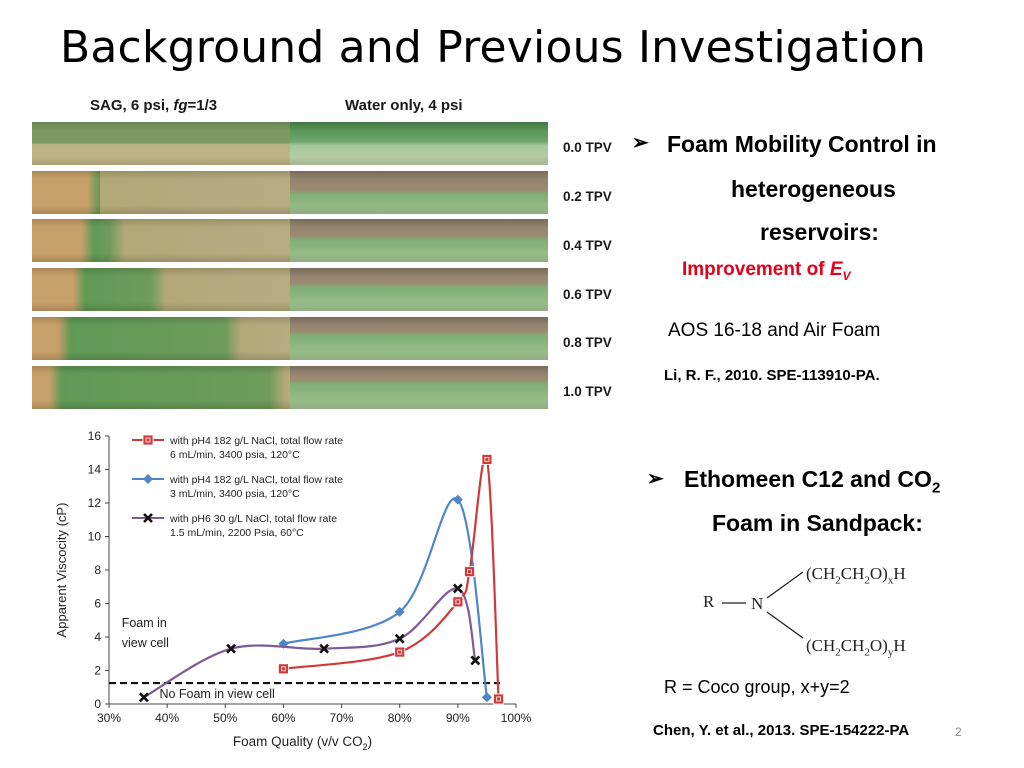  I want to click on x-tick-label: 70%, so click(342, 718).